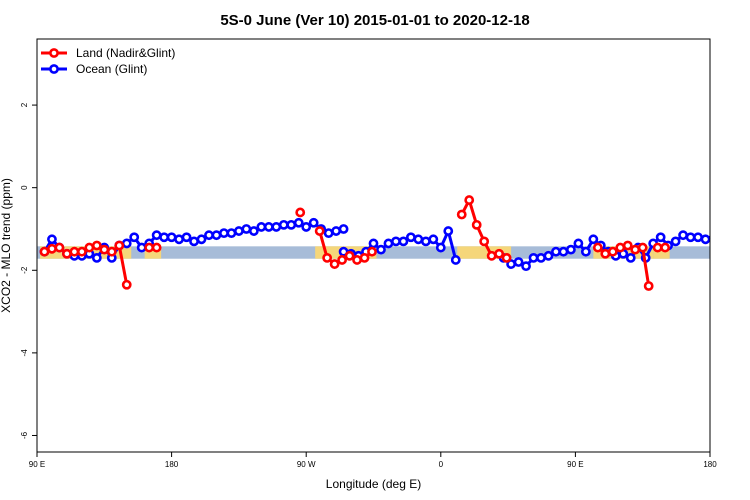 The width and height of the screenshot is (750, 500). I want to click on y-tick-label: -6, so click(24, 435).